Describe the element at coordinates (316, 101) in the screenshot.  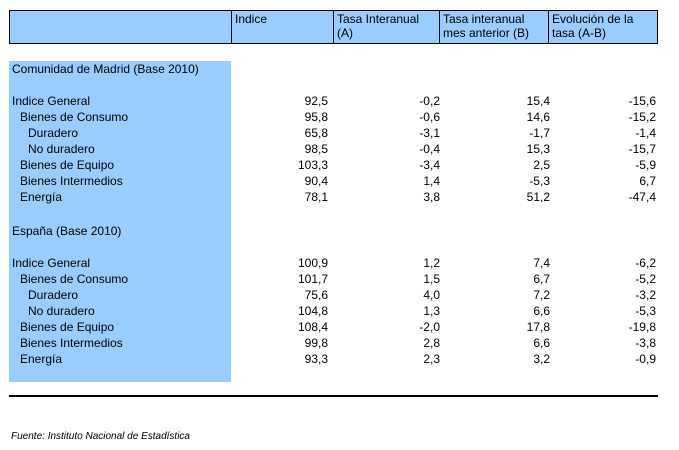
I see `cell-indice: 92,5` at that location.